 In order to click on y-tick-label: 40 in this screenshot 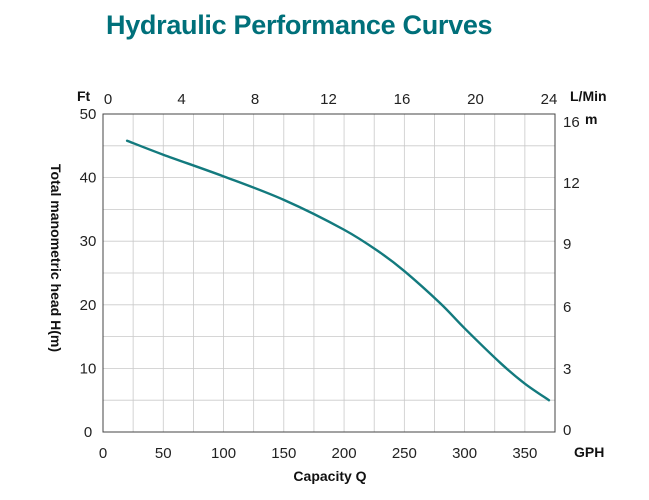, I will do `click(88, 178)`.